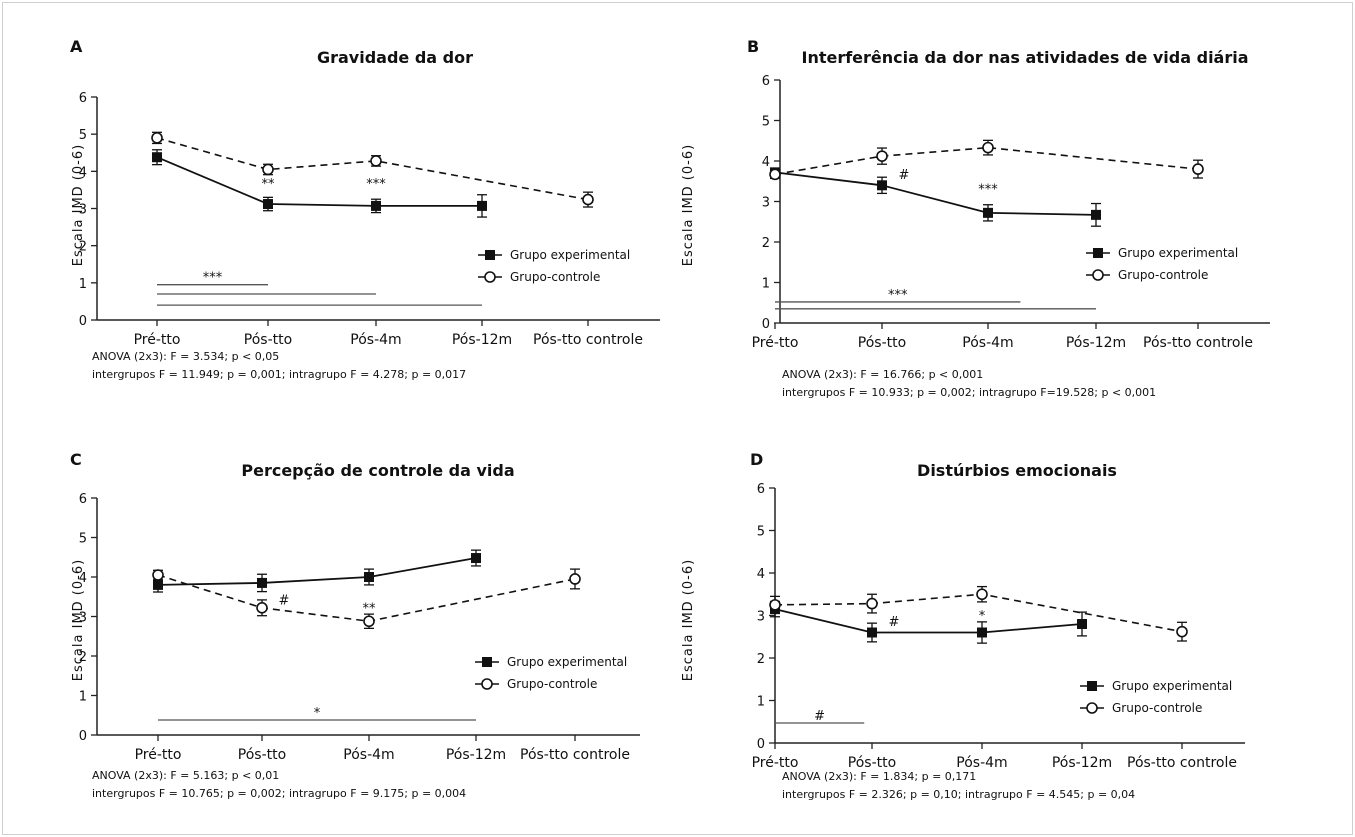 The image size is (1355, 837). Describe the element at coordinates (882, 374) in the screenshot. I see `stats-line: ANOVA (2x3): F = 16.766; p < 0,001` at that location.